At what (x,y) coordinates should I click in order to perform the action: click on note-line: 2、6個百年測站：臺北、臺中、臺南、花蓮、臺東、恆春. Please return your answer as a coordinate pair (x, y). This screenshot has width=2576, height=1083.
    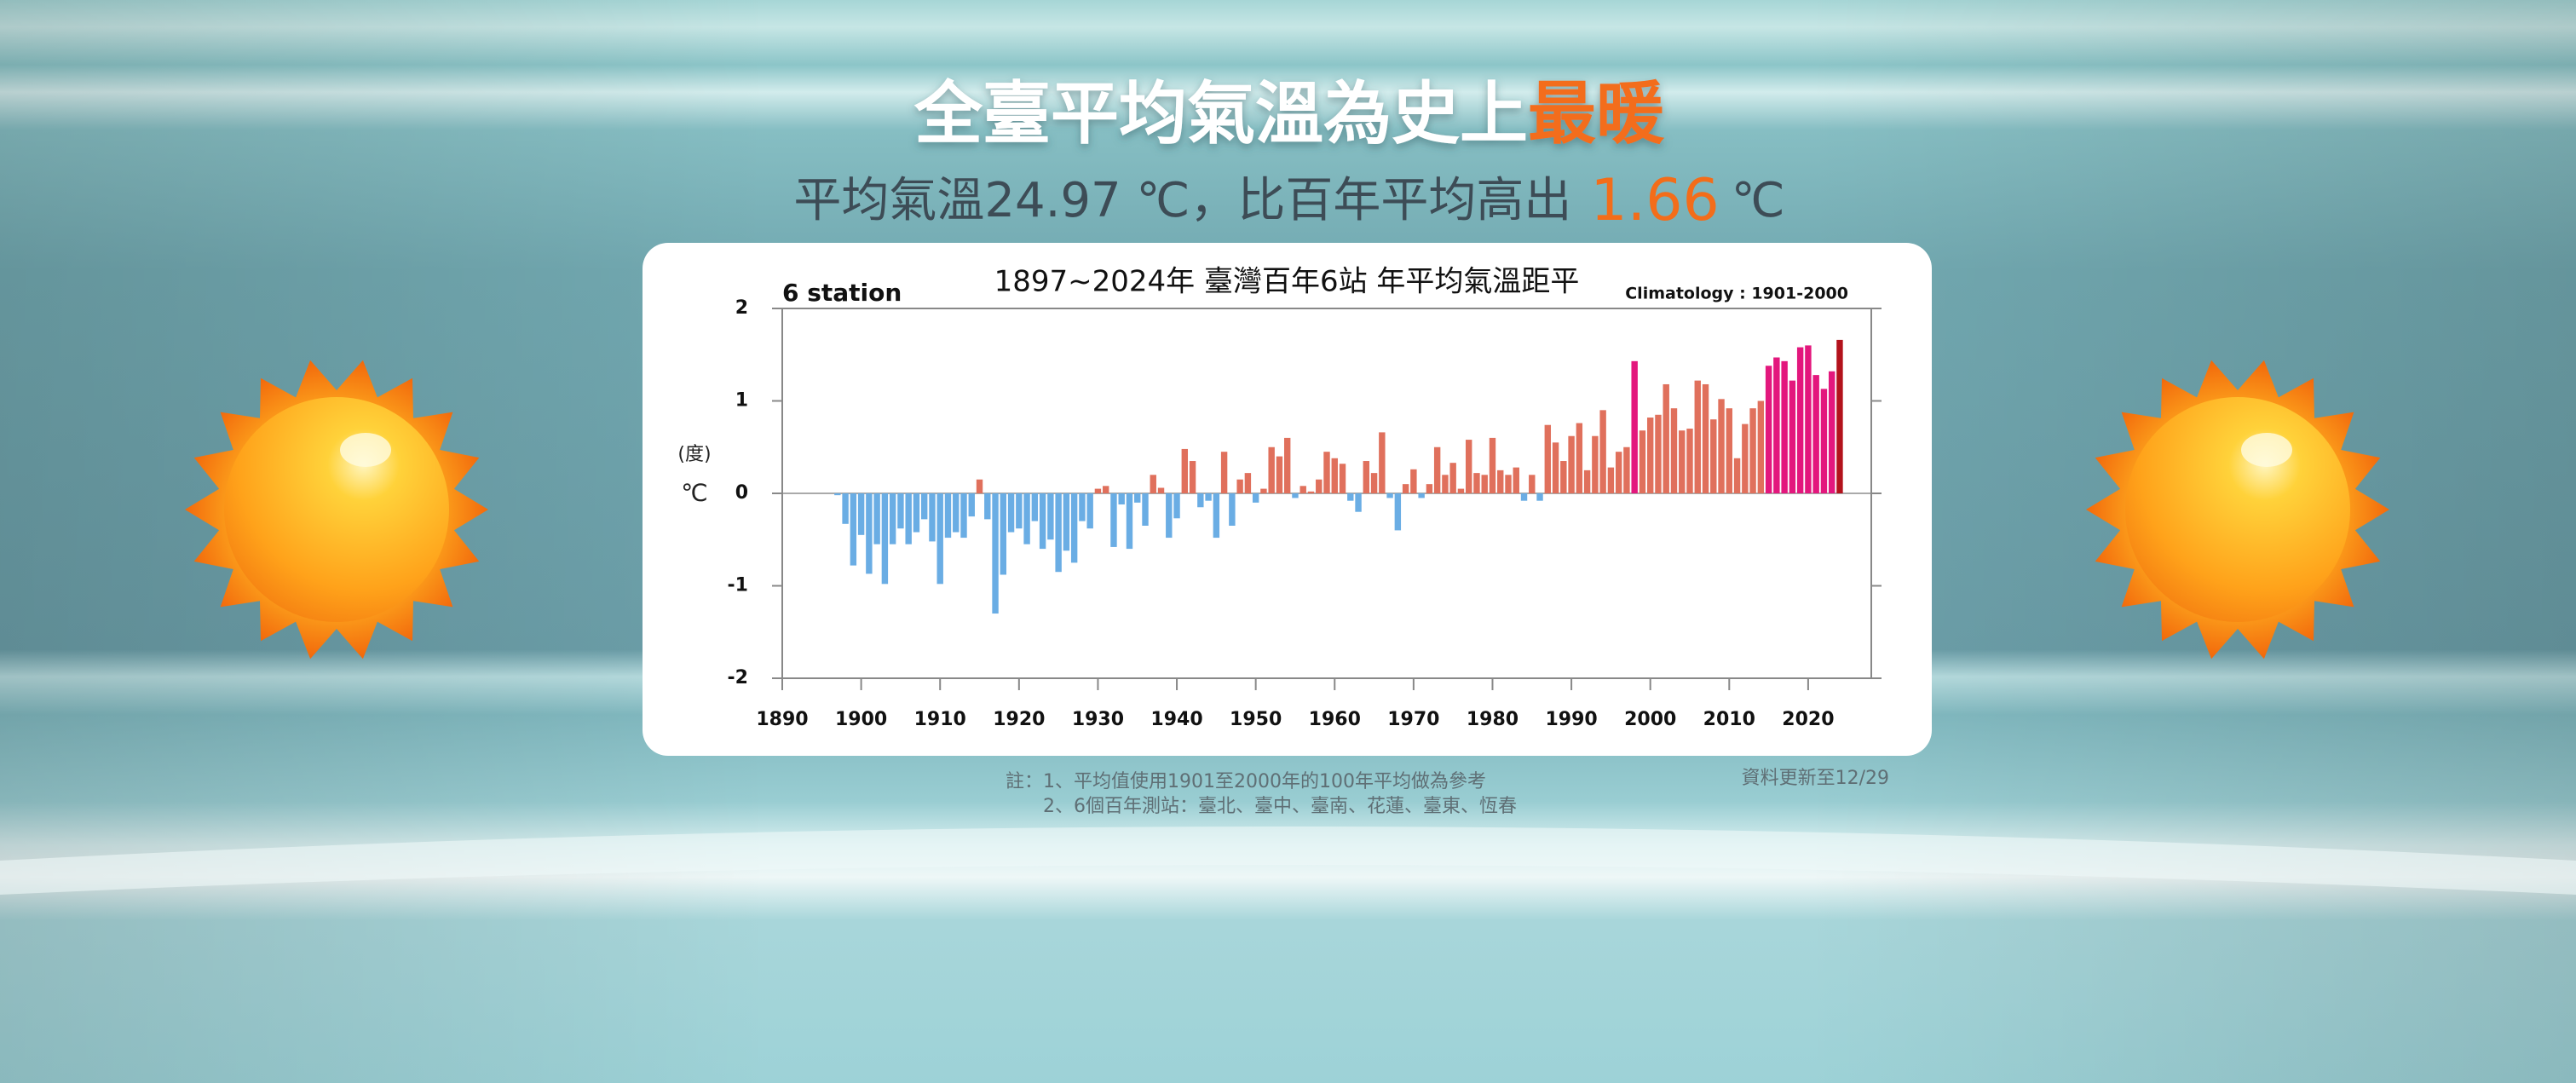
    Looking at the image, I should click on (1280, 806).